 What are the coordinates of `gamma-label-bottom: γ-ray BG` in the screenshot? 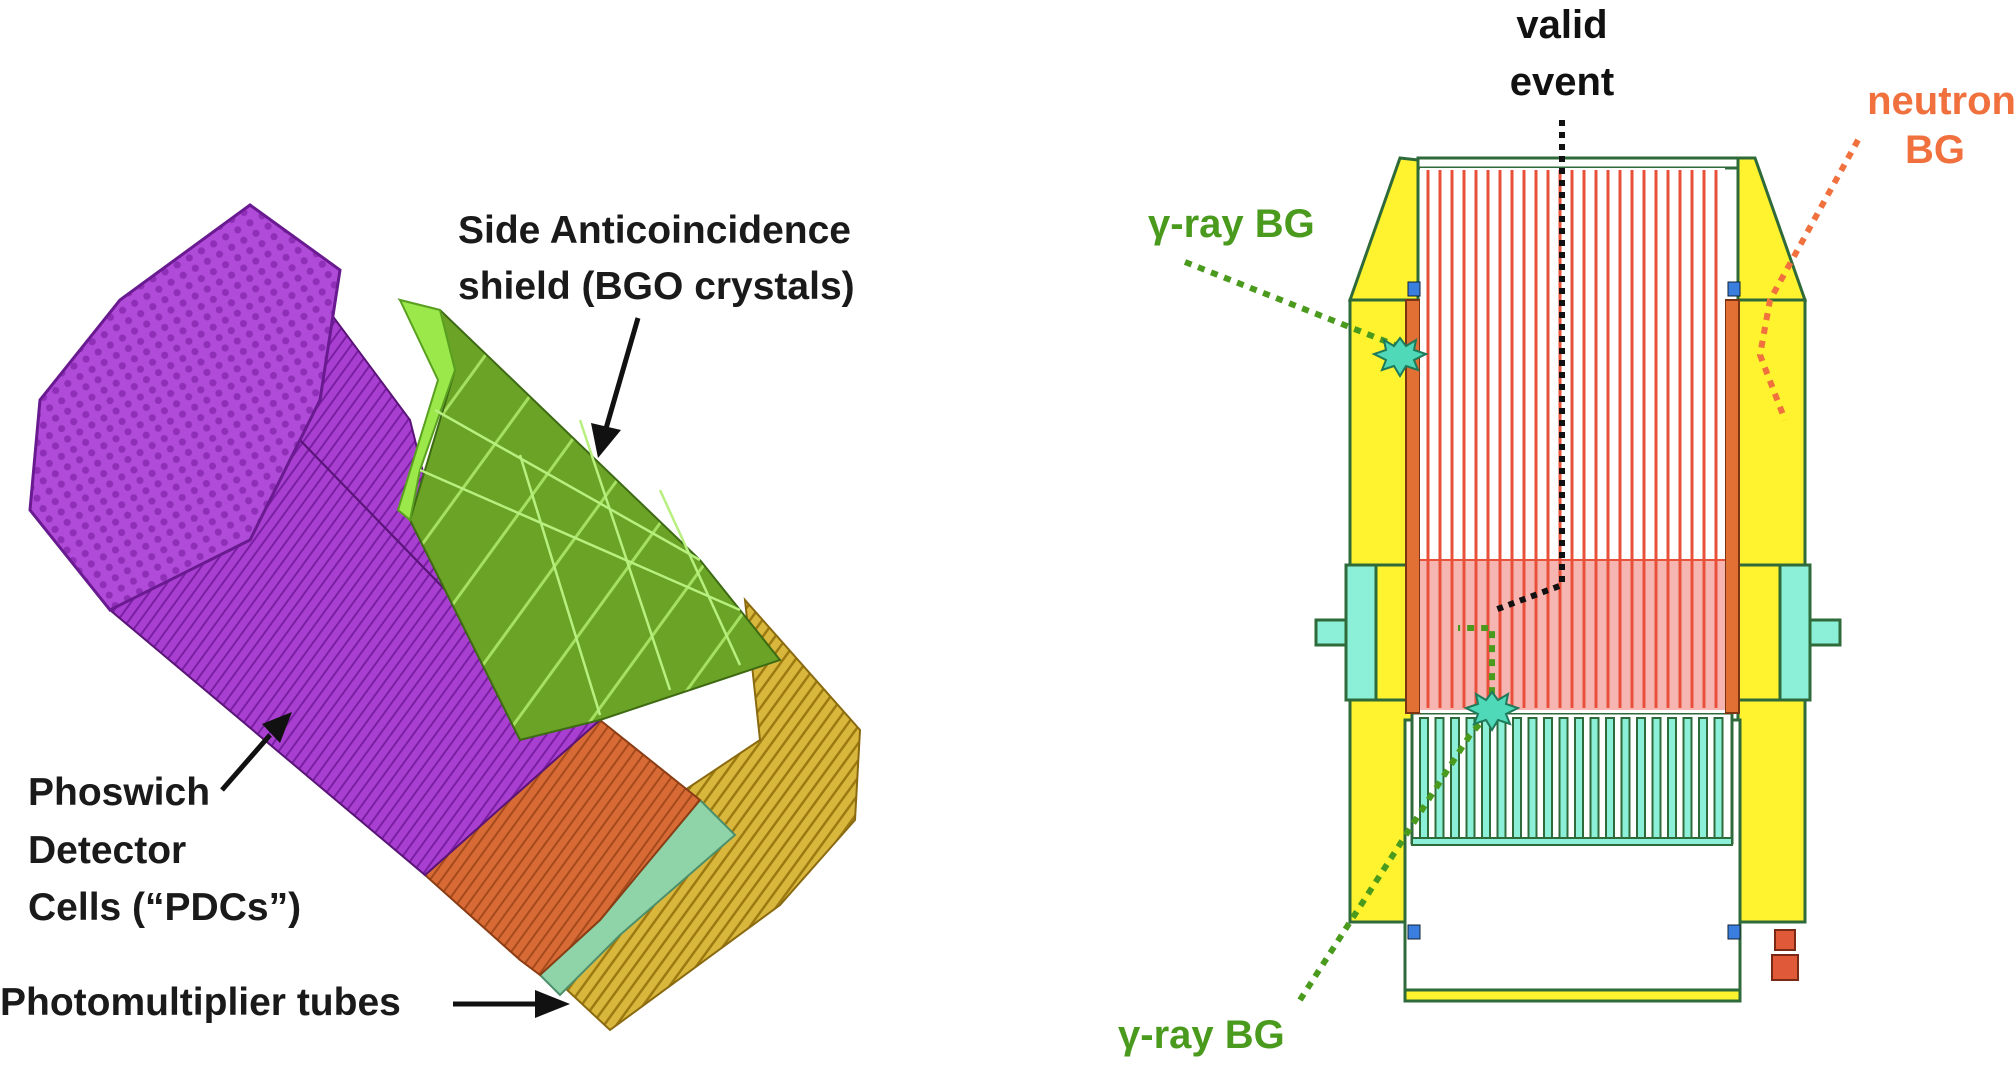 It's located at (1201, 1035).